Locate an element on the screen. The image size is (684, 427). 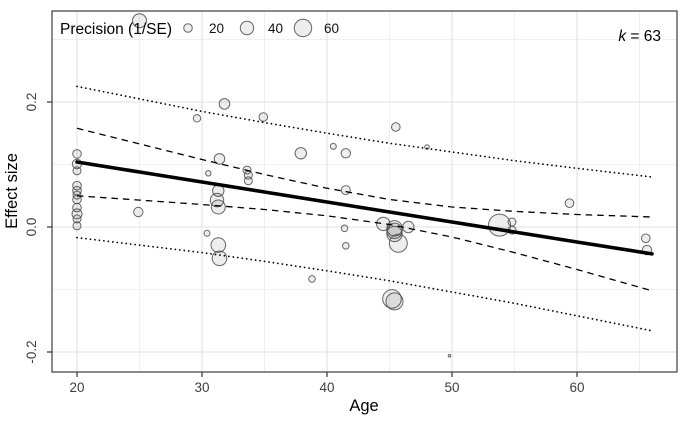
y-axis-title: Effect size is located at coordinates (12, 191).